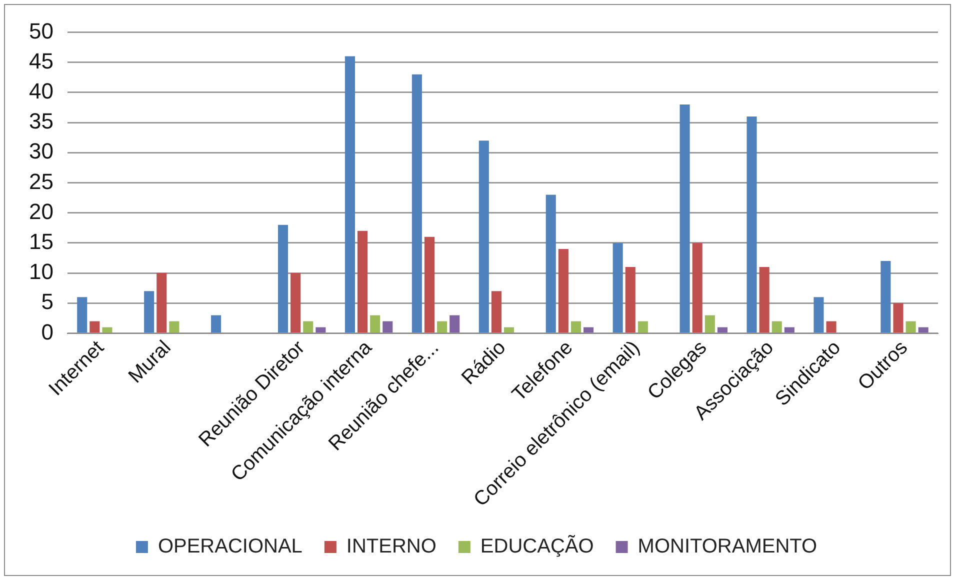  I want to click on y-tick-label: 30, so click(41, 151).